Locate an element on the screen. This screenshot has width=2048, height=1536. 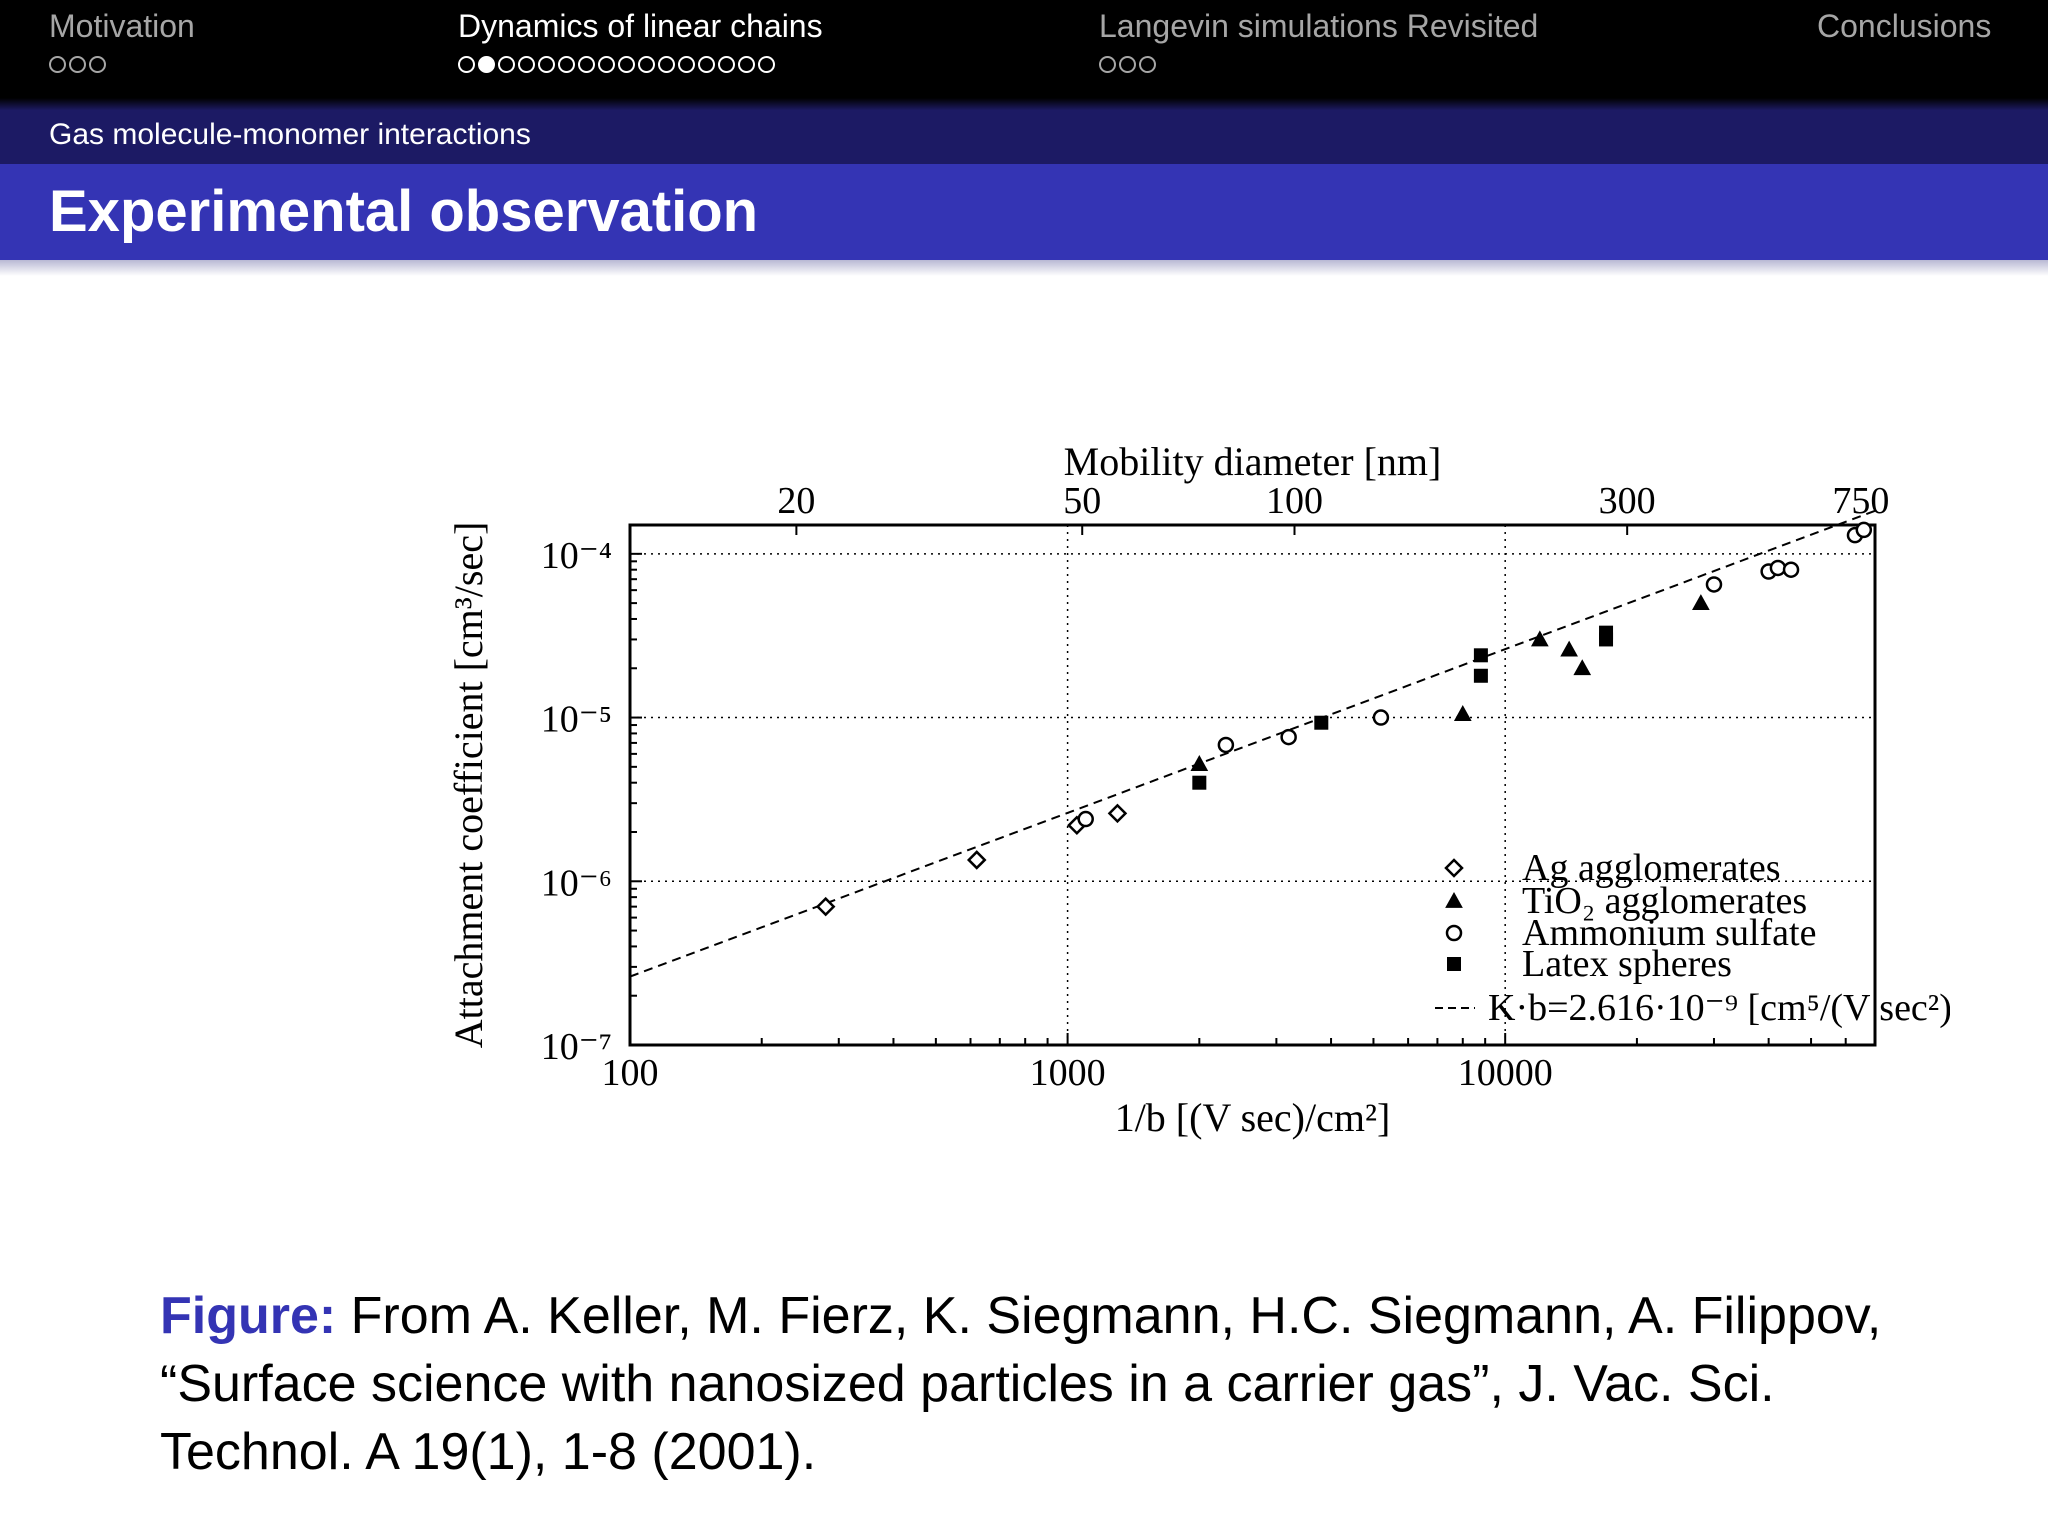
legend-label: Ammonium sulfate is located at coordinates (1669, 933).